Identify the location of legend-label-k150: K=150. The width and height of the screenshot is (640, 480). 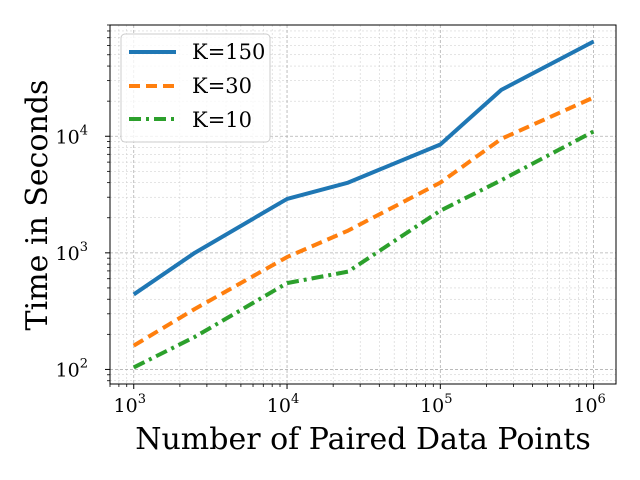
(228, 52).